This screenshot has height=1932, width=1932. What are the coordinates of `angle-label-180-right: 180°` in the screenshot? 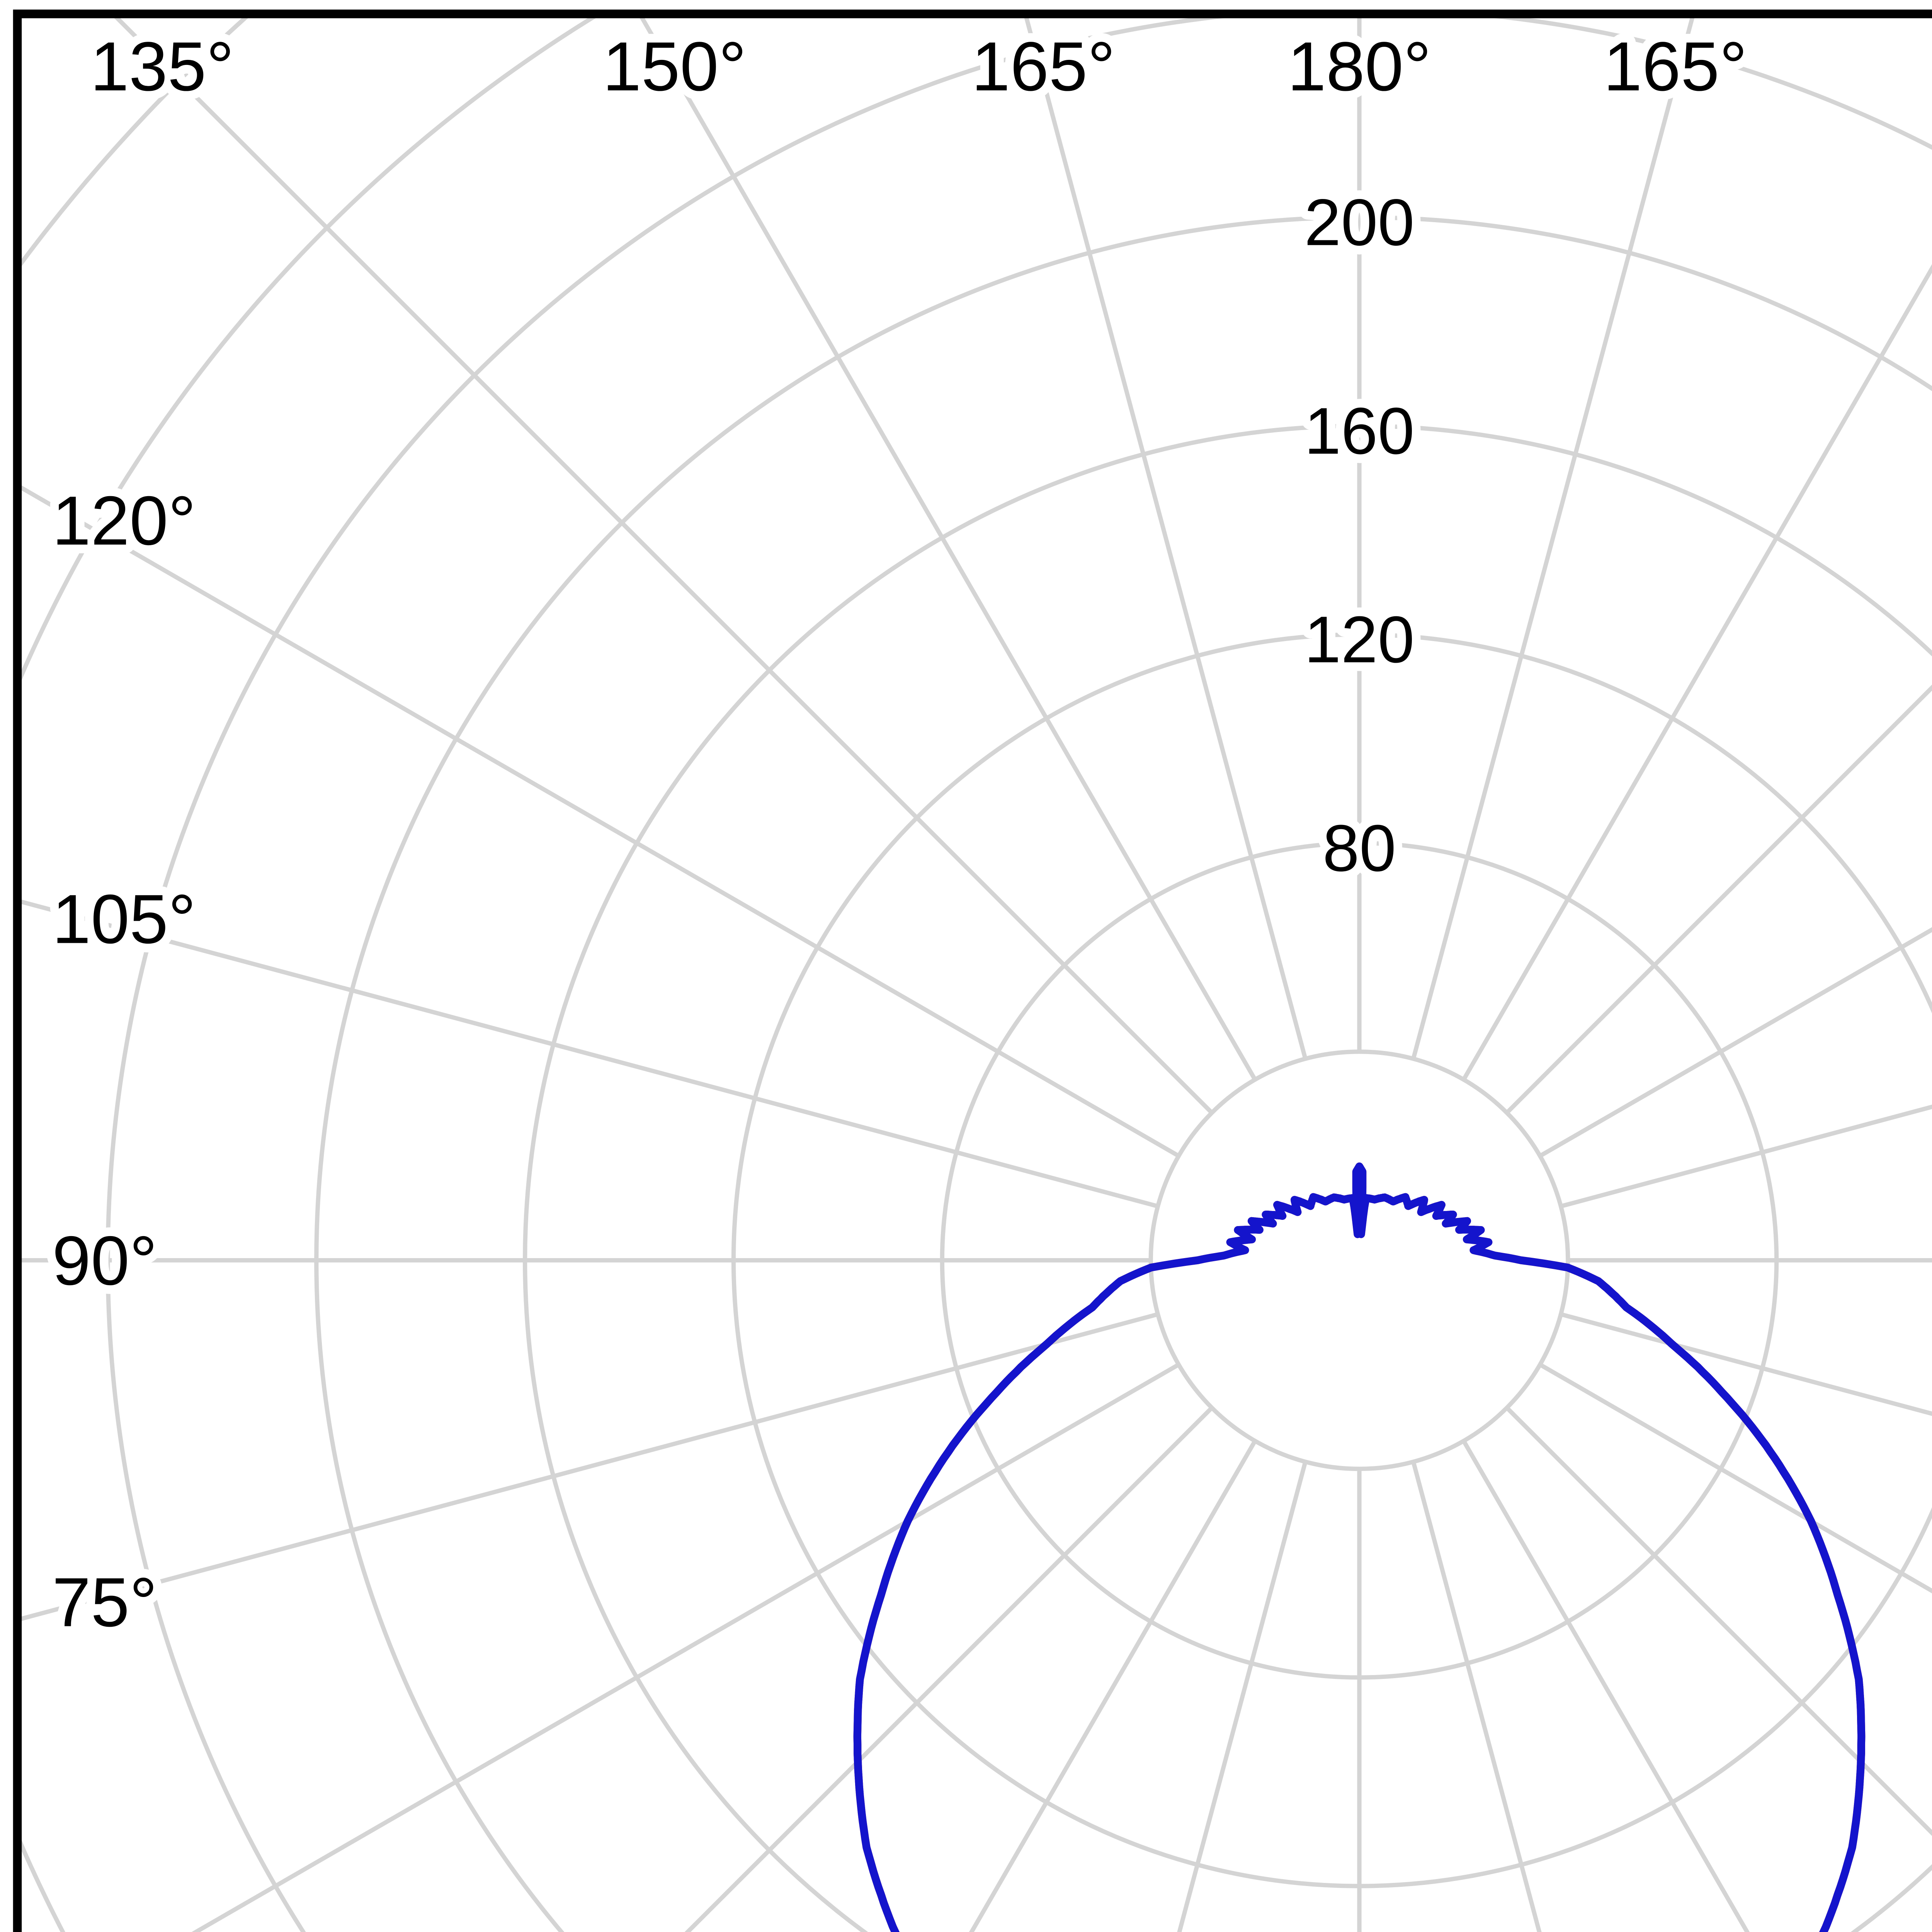 It's located at (1359, 66).